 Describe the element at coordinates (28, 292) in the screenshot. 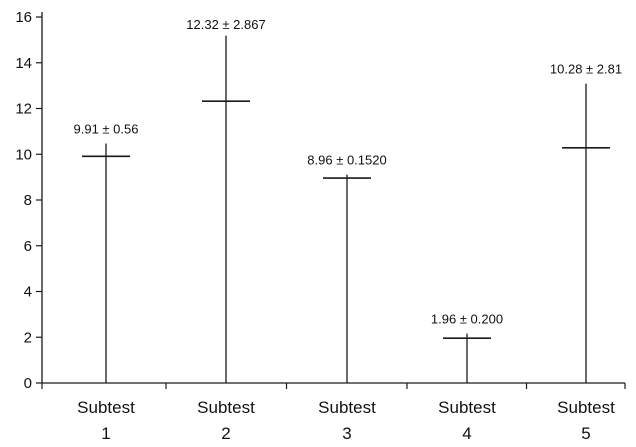

I see `y-tick-label: 4` at that location.